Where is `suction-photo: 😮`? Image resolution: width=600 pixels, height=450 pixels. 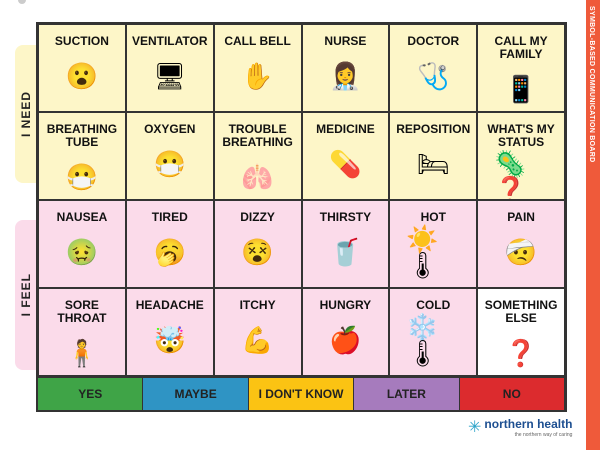
suction-photo: 😮 is located at coordinates (82, 76).